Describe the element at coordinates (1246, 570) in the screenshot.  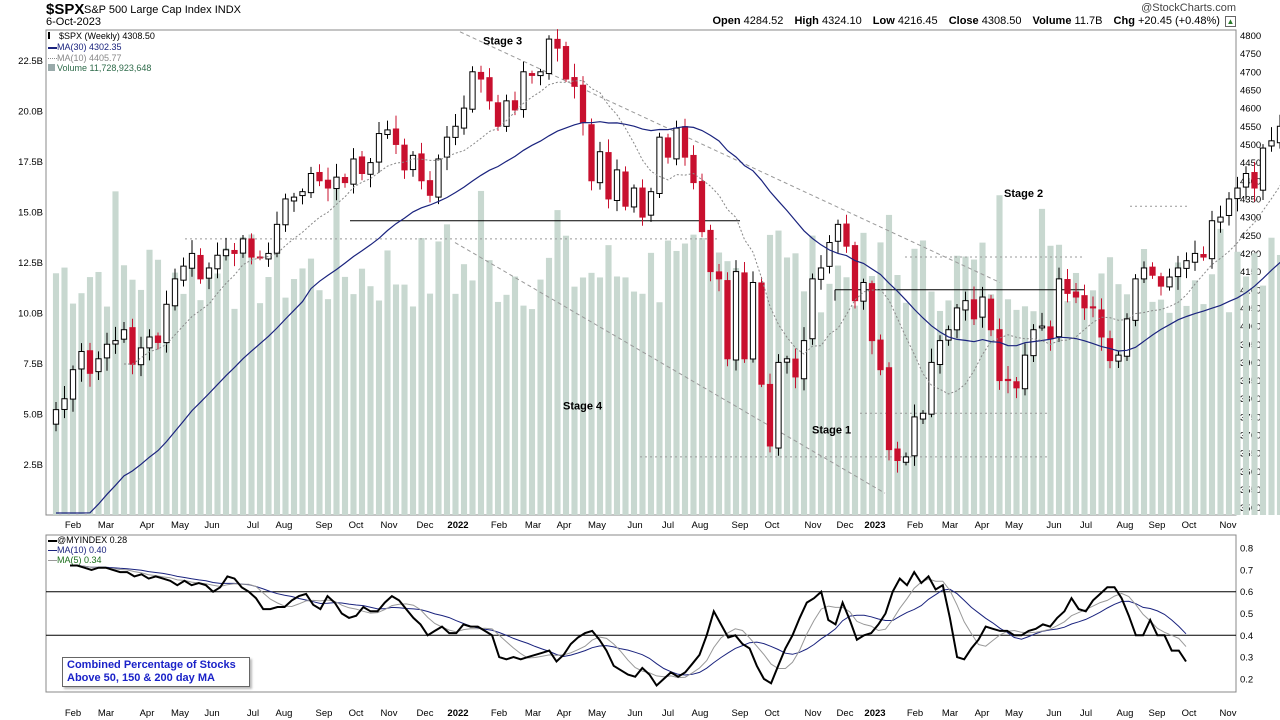
I see `indicator-tick-label: 0.7` at that location.